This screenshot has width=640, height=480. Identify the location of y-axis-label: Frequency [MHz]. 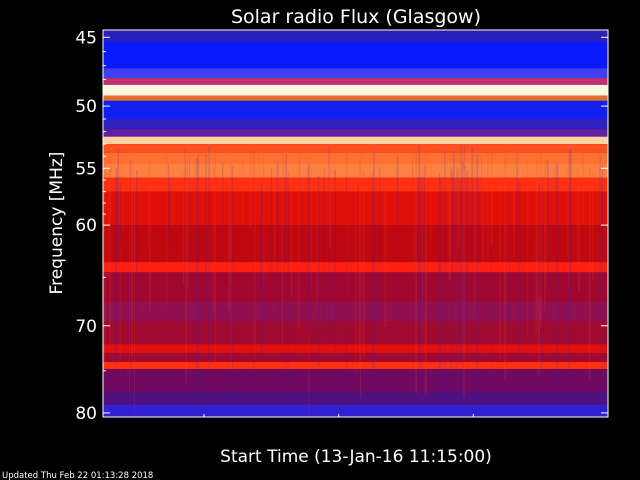
(57, 223).